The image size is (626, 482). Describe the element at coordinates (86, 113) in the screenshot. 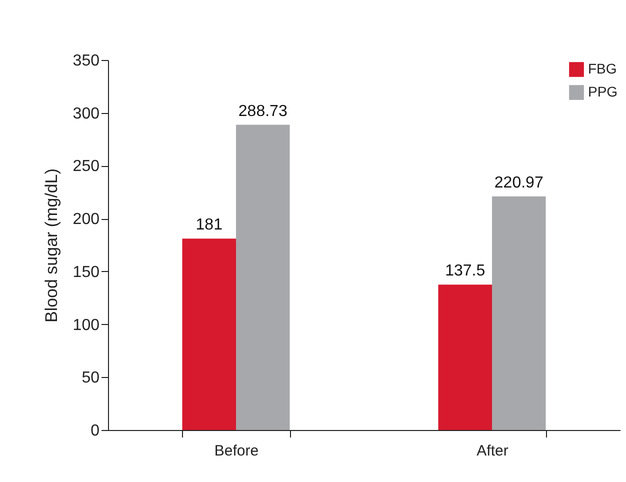

I see `y-tick-label: 300` at that location.